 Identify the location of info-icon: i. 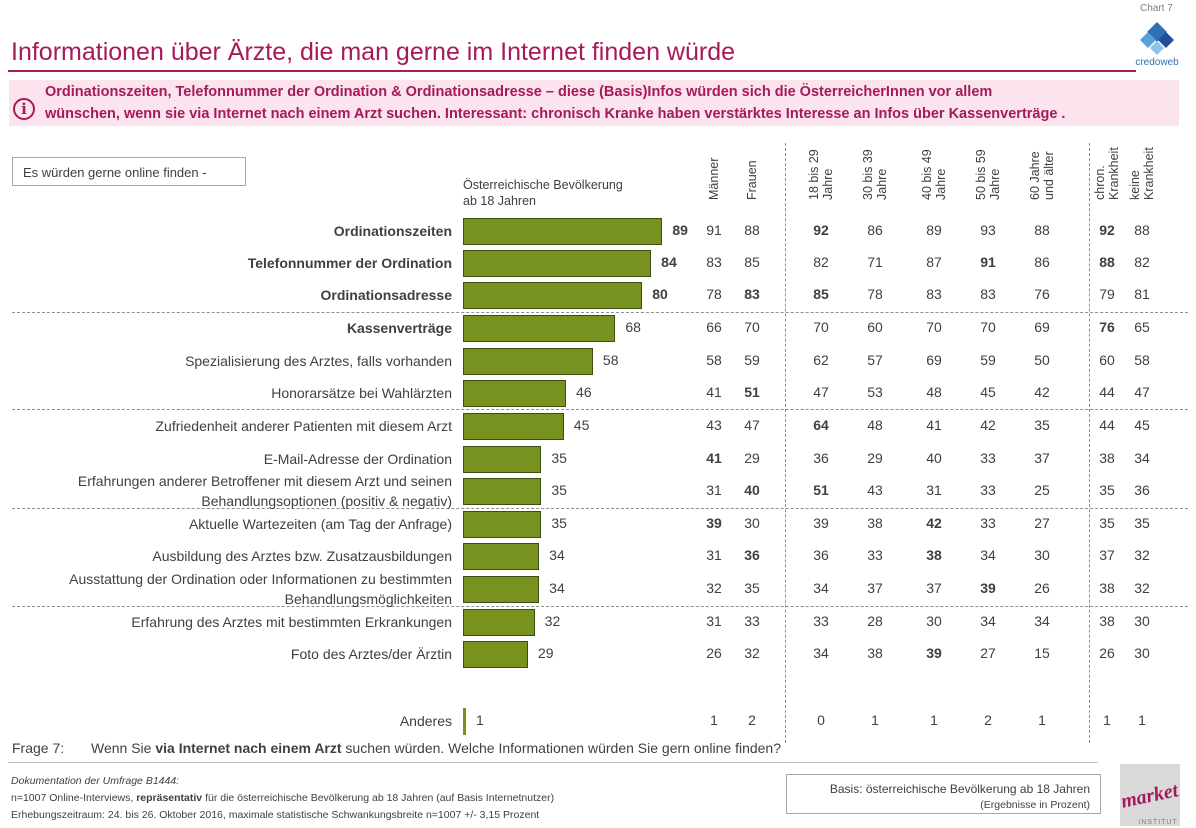
(24, 109).